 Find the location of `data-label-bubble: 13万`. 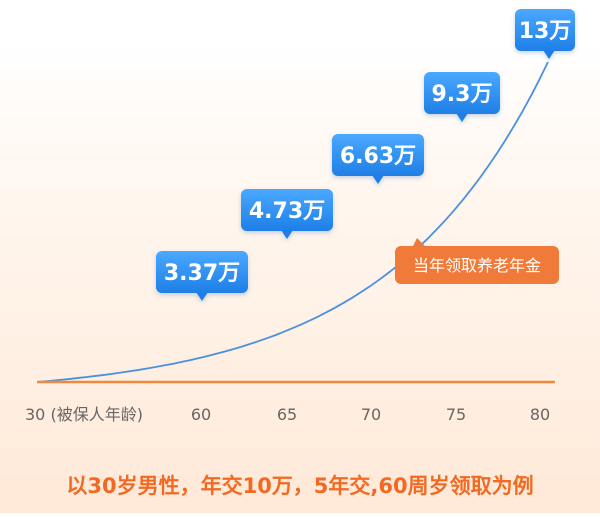

data-label-bubble: 13万 is located at coordinates (545, 34).